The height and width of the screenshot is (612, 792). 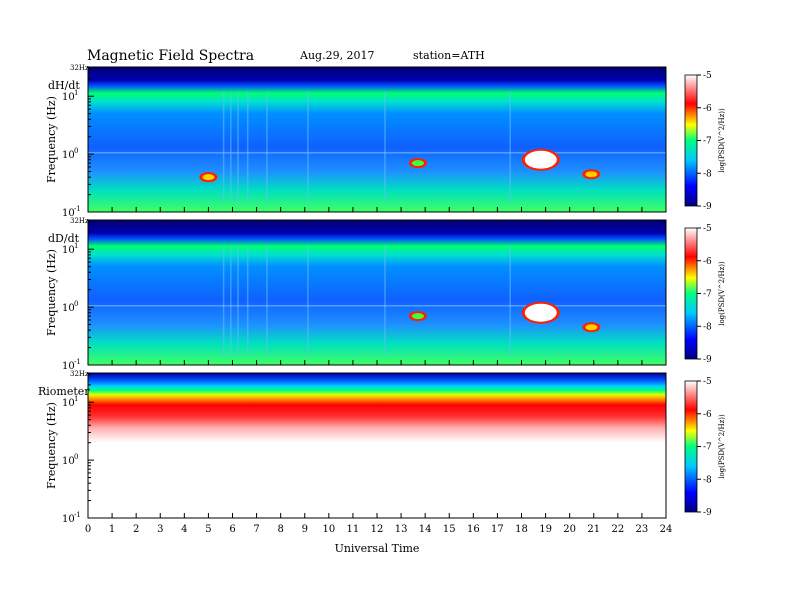 I want to click on x-tick-label: 23, so click(x=642, y=529).